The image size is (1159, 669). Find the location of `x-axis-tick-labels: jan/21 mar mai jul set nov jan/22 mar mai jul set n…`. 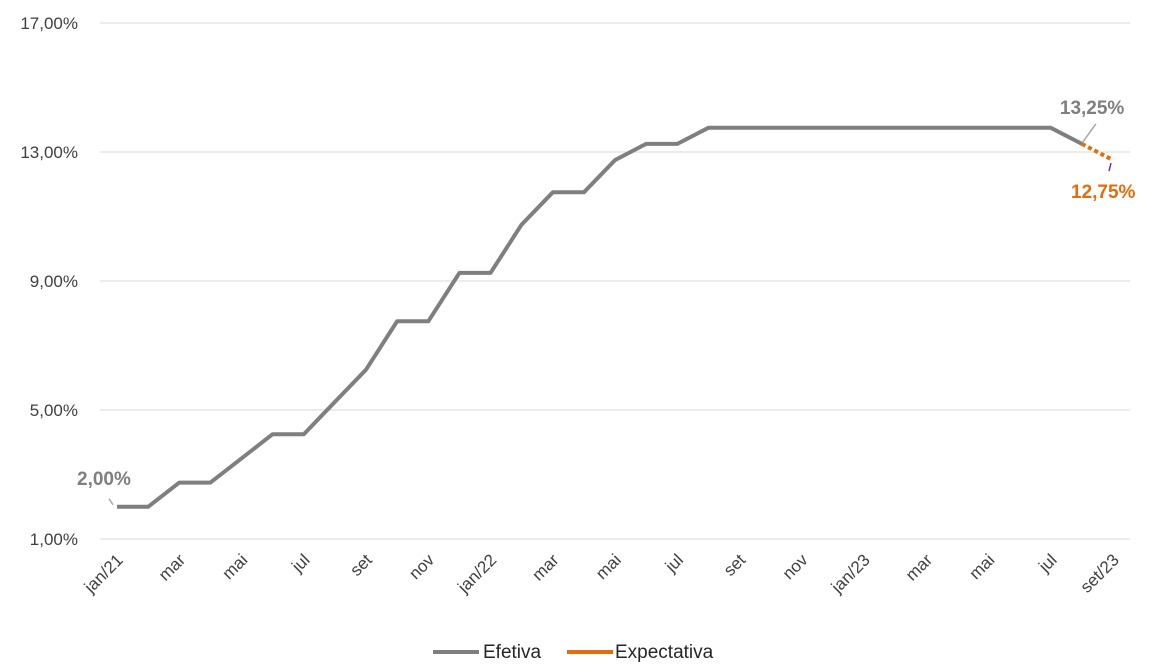

x-axis-tick-labels: jan/21 mar mai jul set nov jan/22 mar mai jul set n… is located at coordinates (601, 573).